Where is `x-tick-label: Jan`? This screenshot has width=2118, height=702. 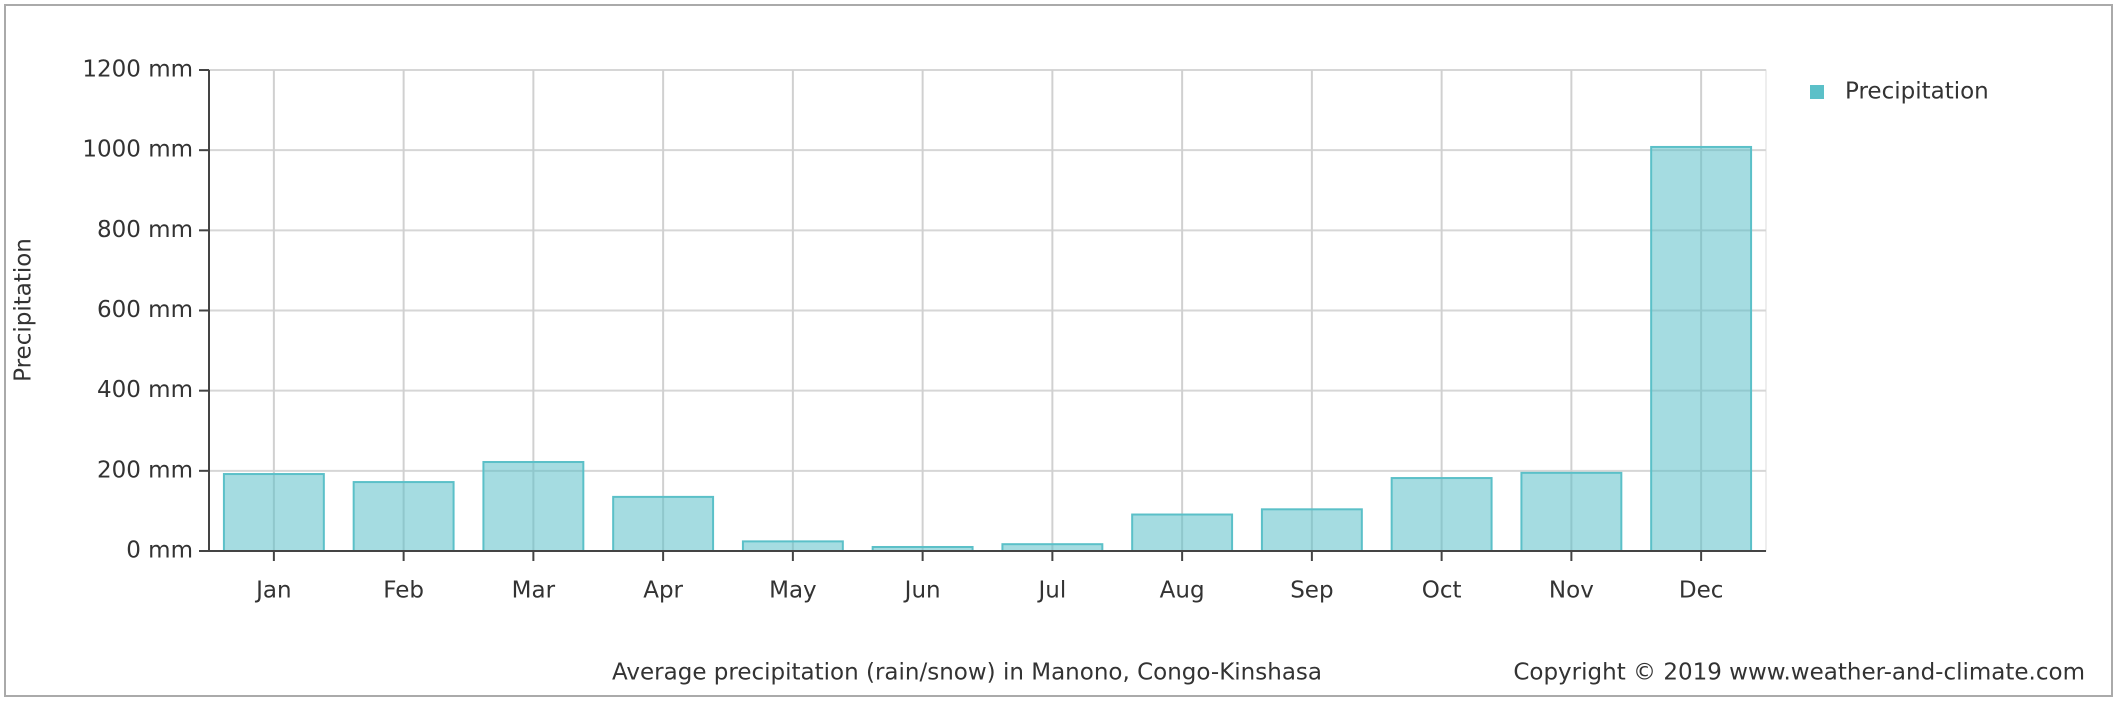 x-tick-label: Jan is located at coordinates (272, 591).